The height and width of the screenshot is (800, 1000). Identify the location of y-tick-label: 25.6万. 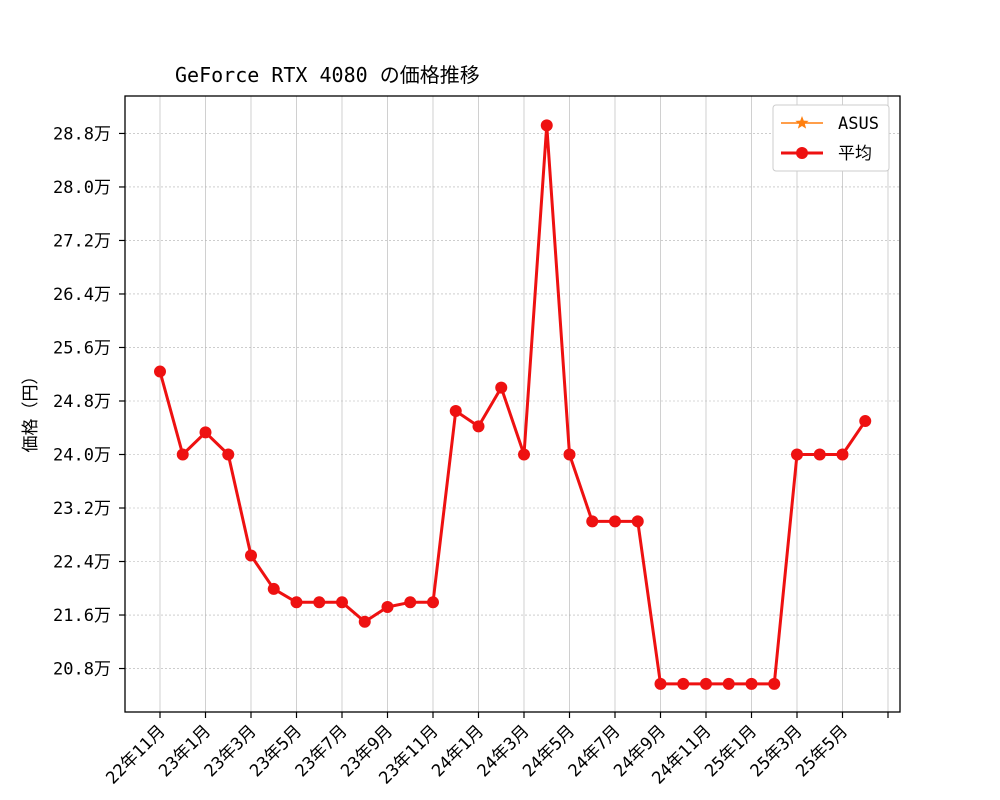
(82, 348).